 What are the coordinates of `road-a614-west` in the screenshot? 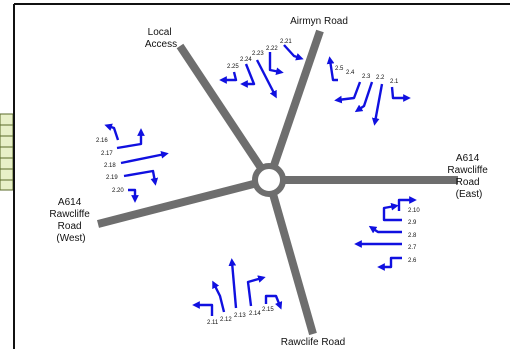 It's located at (183, 202).